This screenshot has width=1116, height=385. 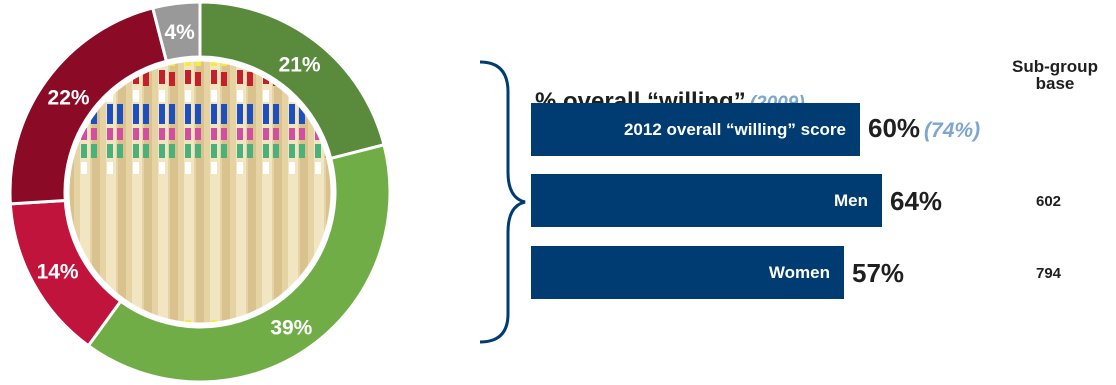 I want to click on donut-label-0: 21%, so click(x=300, y=65).